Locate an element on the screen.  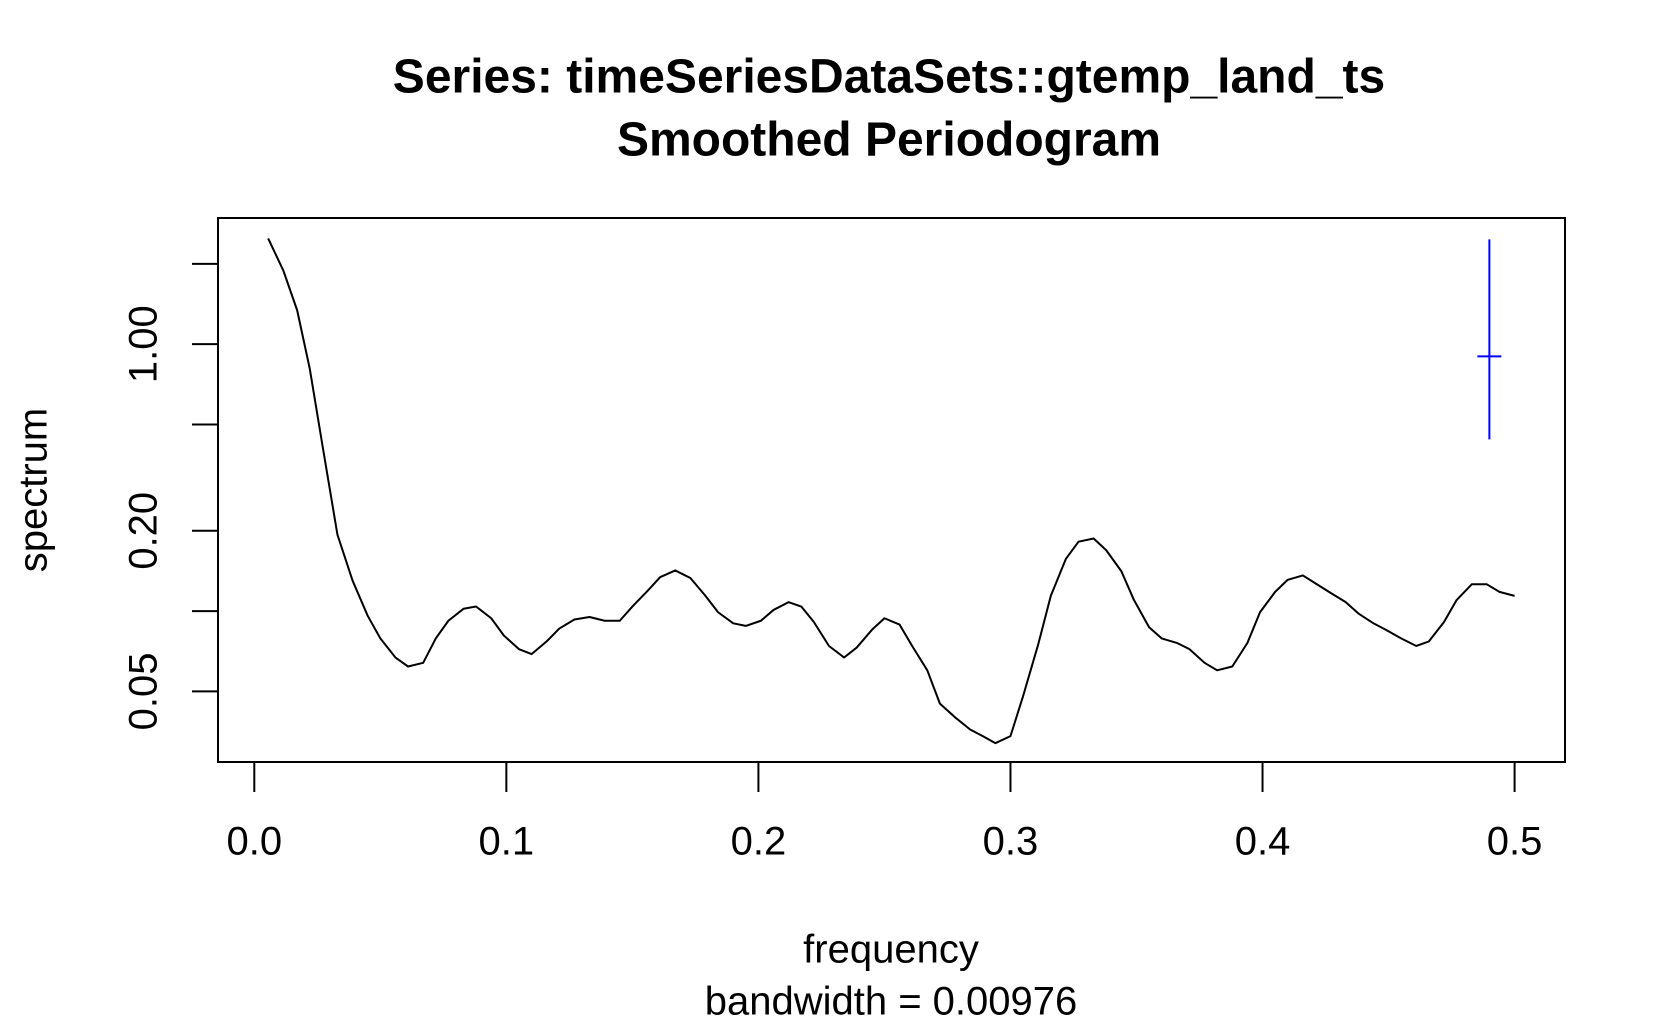
x-tick-label: 0.2 is located at coordinates (759, 842).